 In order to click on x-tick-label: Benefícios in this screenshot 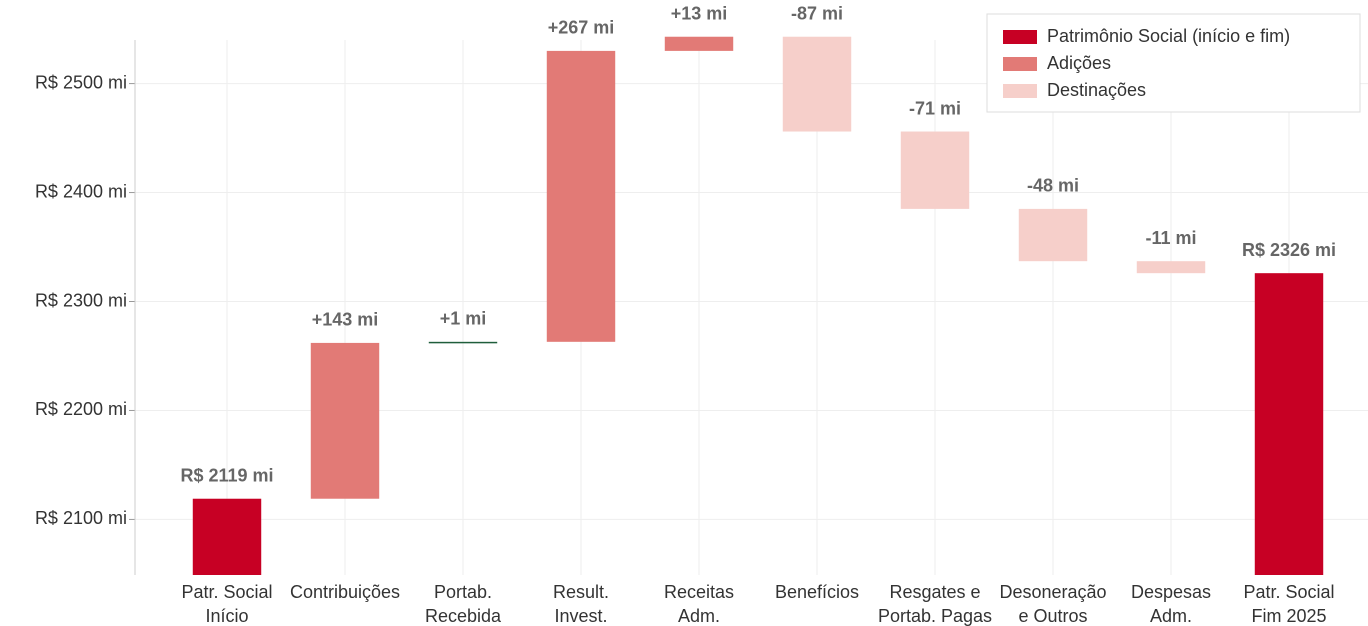, I will do `click(817, 592)`.